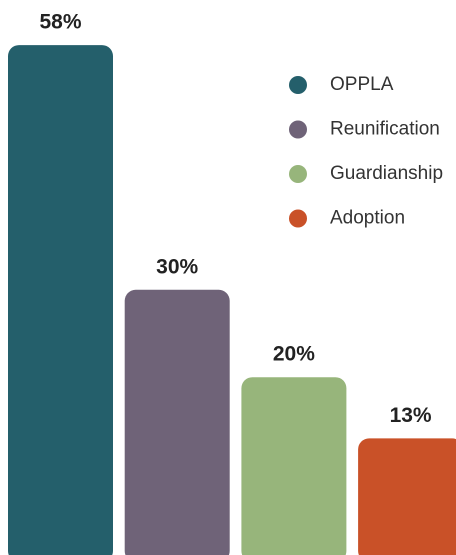  Describe the element at coordinates (294, 354) in the screenshot. I see `value-label: 20%` at that location.